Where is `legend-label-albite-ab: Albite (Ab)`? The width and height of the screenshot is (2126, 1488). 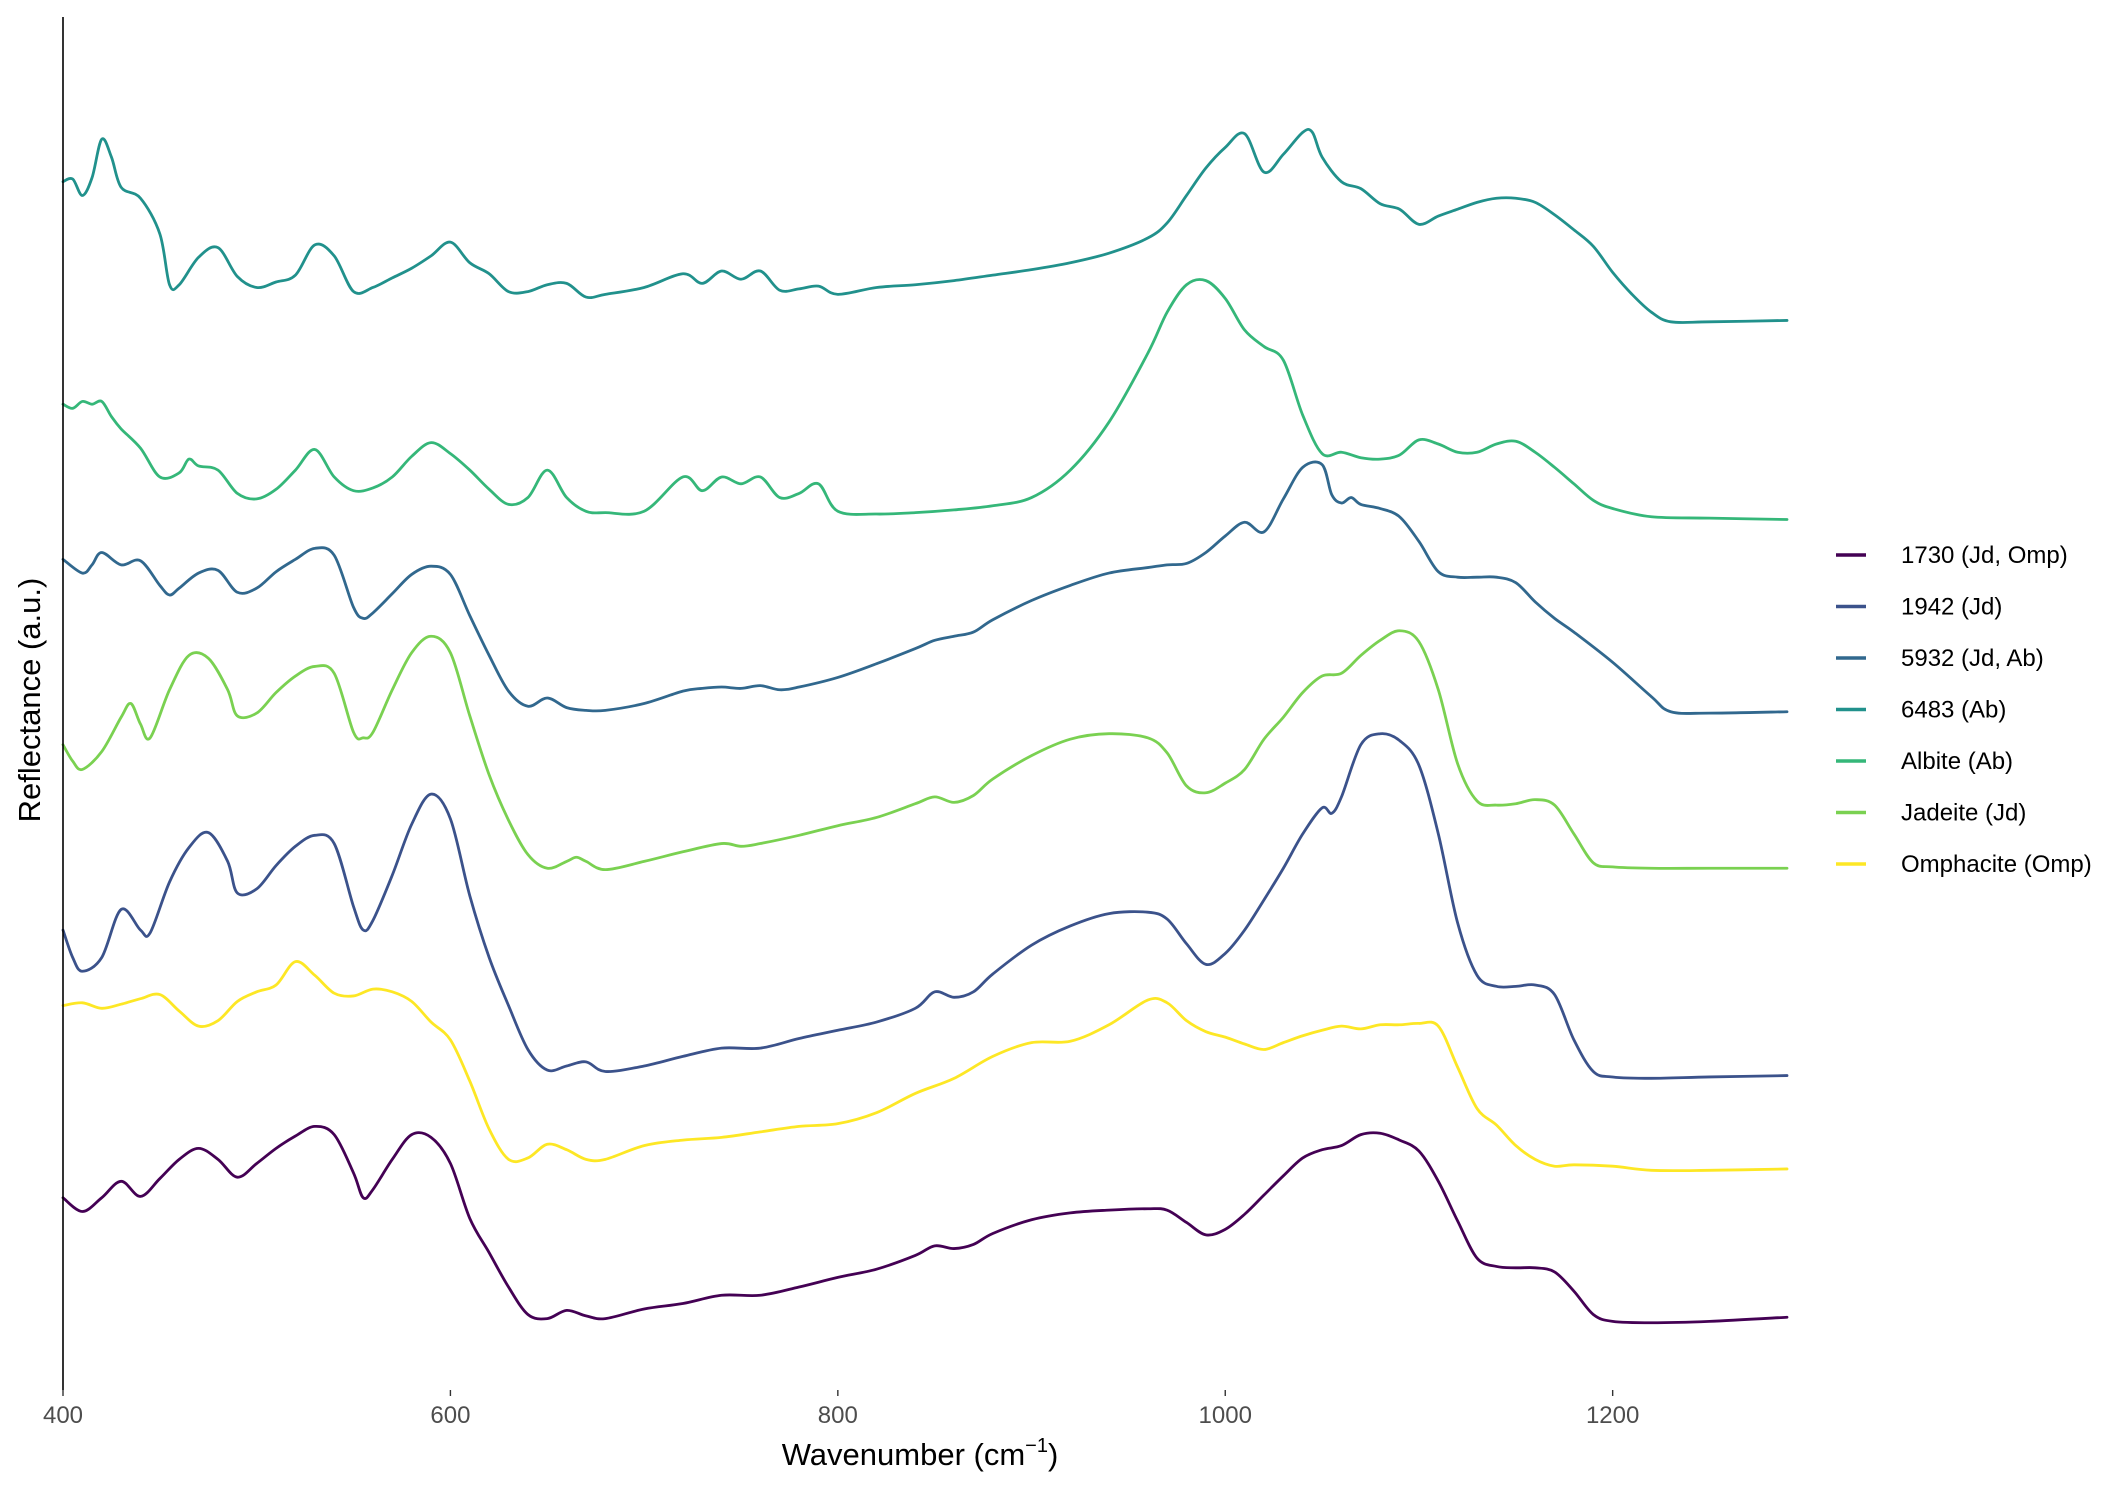 legend-label-albite-ab: Albite (Ab) is located at coordinates (1957, 761).